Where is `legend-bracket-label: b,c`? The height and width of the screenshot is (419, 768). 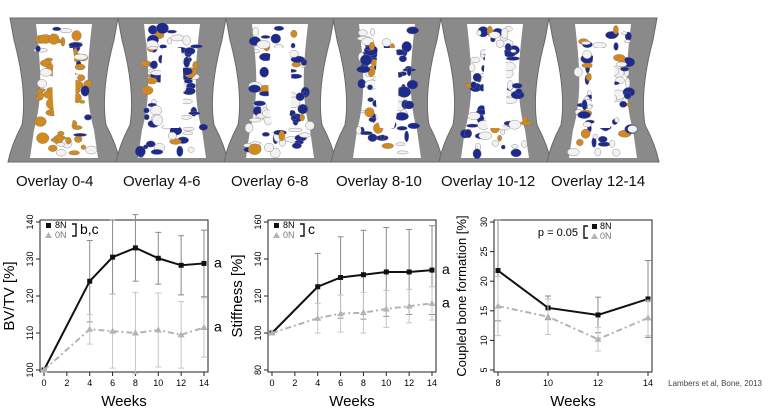 legend-bracket-label: b,c is located at coordinates (89, 229).